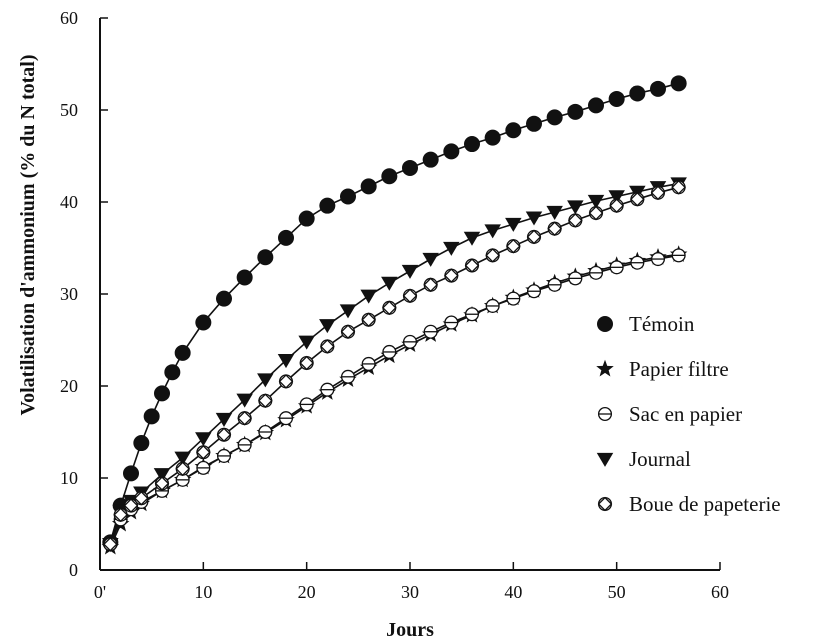 Image resolution: width=824 pixels, height=640 pixels. Describe the element at coordinates (513, 592) in the screenshot. I see `x-tick-label: 40` at that location.